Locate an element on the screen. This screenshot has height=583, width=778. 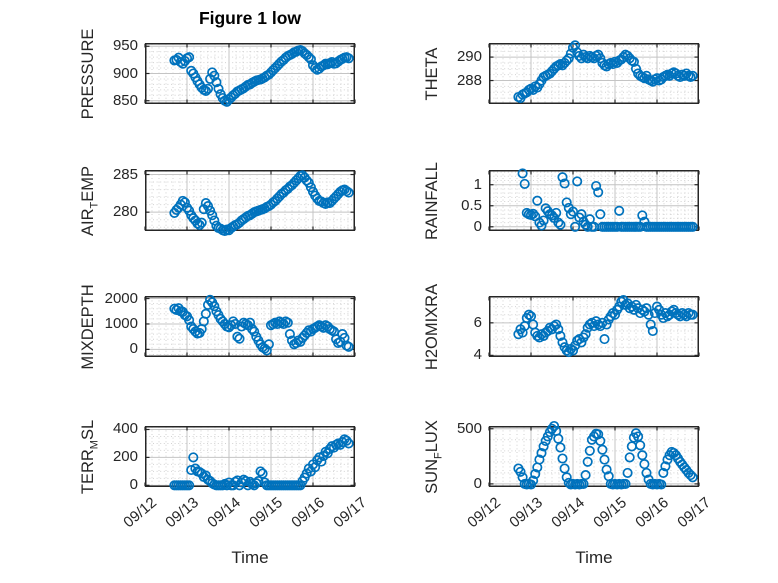
sun_flux-plot-area is located at coordinates (594, 455).